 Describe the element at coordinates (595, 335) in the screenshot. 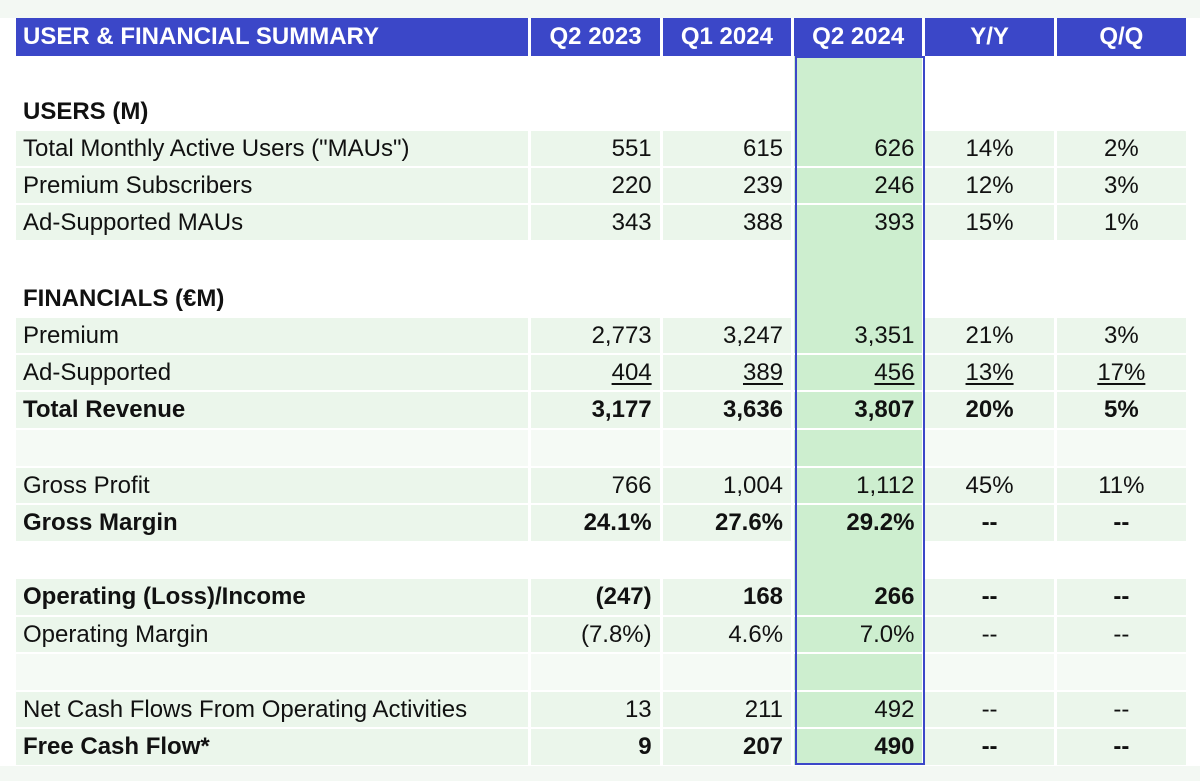

I see `cell-value: 2,773` at that location.